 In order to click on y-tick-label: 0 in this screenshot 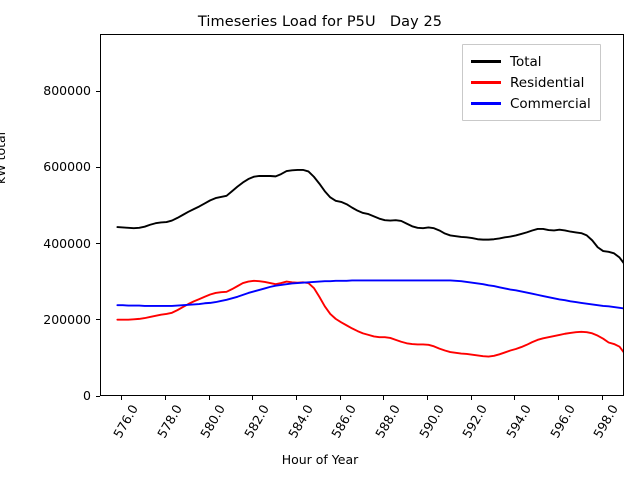, I will do `click(87, 395)`.